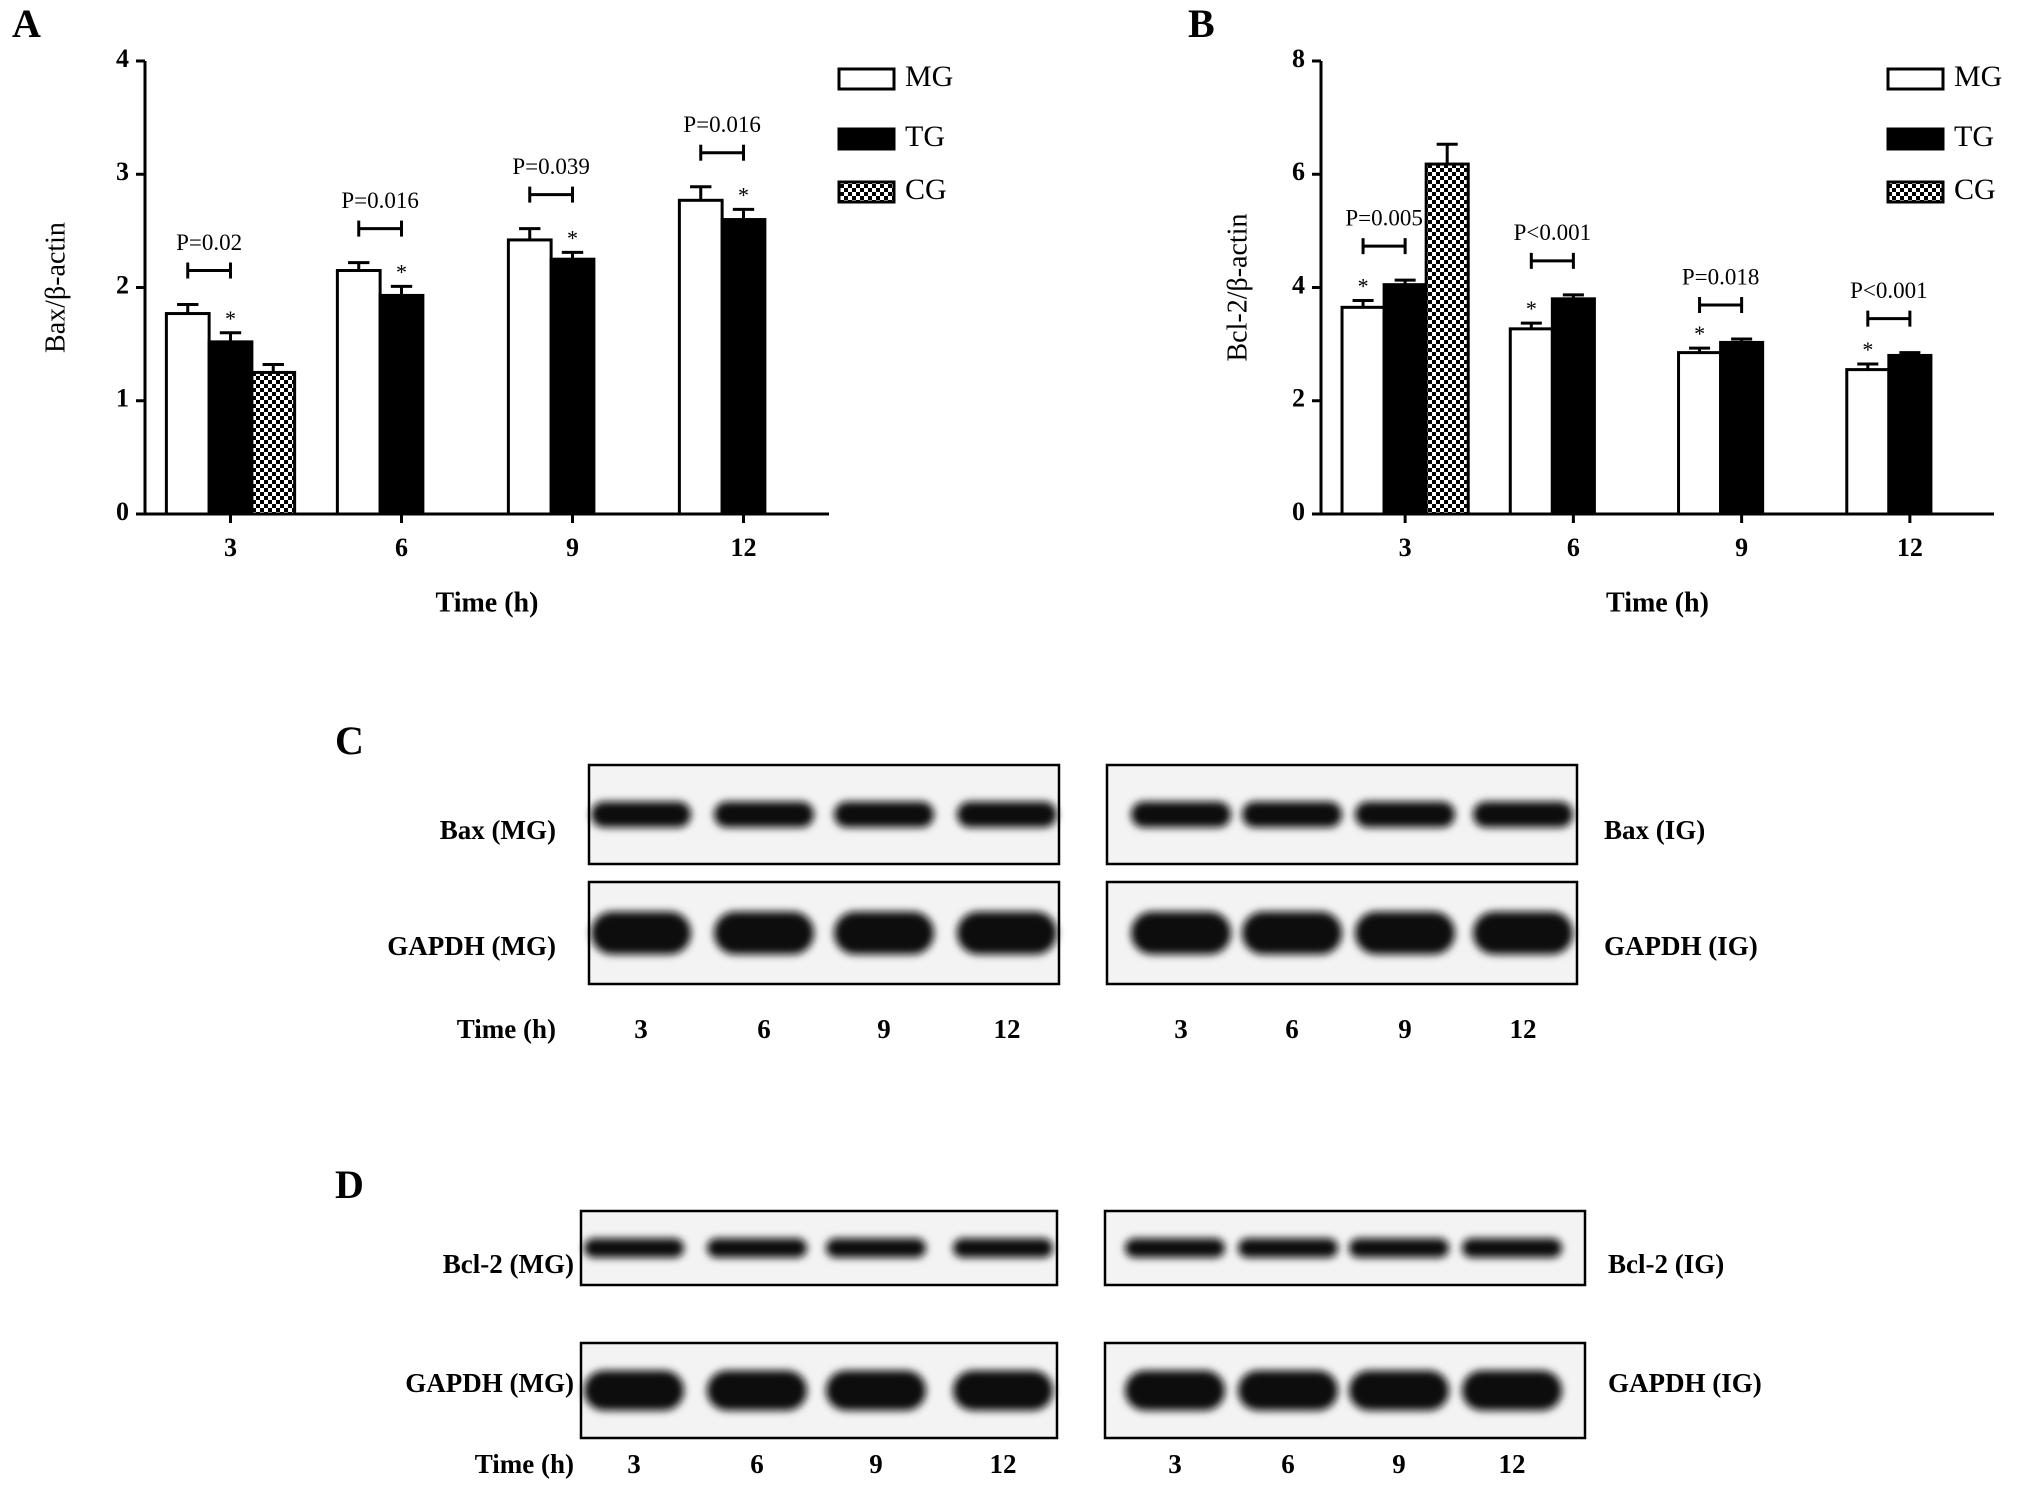 The image size is (2031, 1496). What do you see at coordinates (1384, 217) in the screenshot?
I see `p-value: P=0.005` at bounding box center [1384, 217].